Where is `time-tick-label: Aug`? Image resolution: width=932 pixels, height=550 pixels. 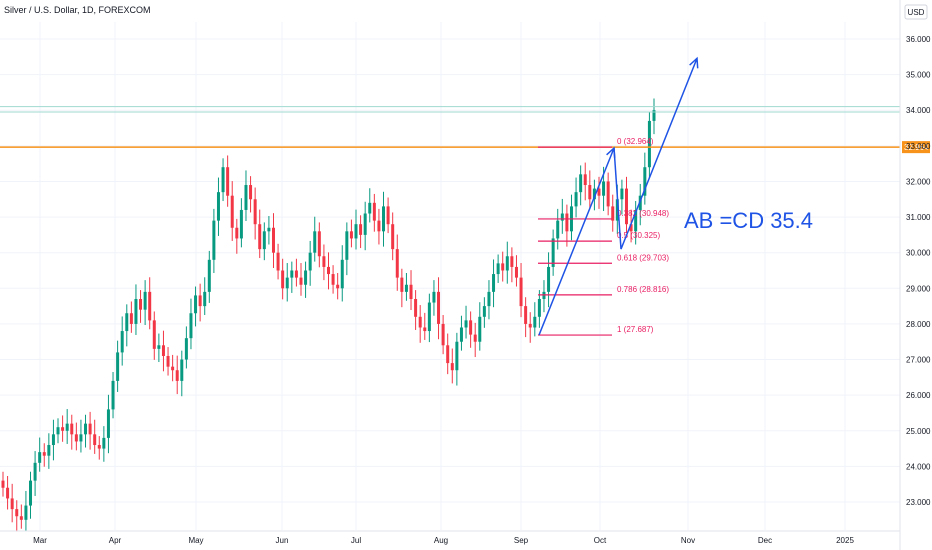 time-tick-label: Aug is located at coordinates (441, 540).